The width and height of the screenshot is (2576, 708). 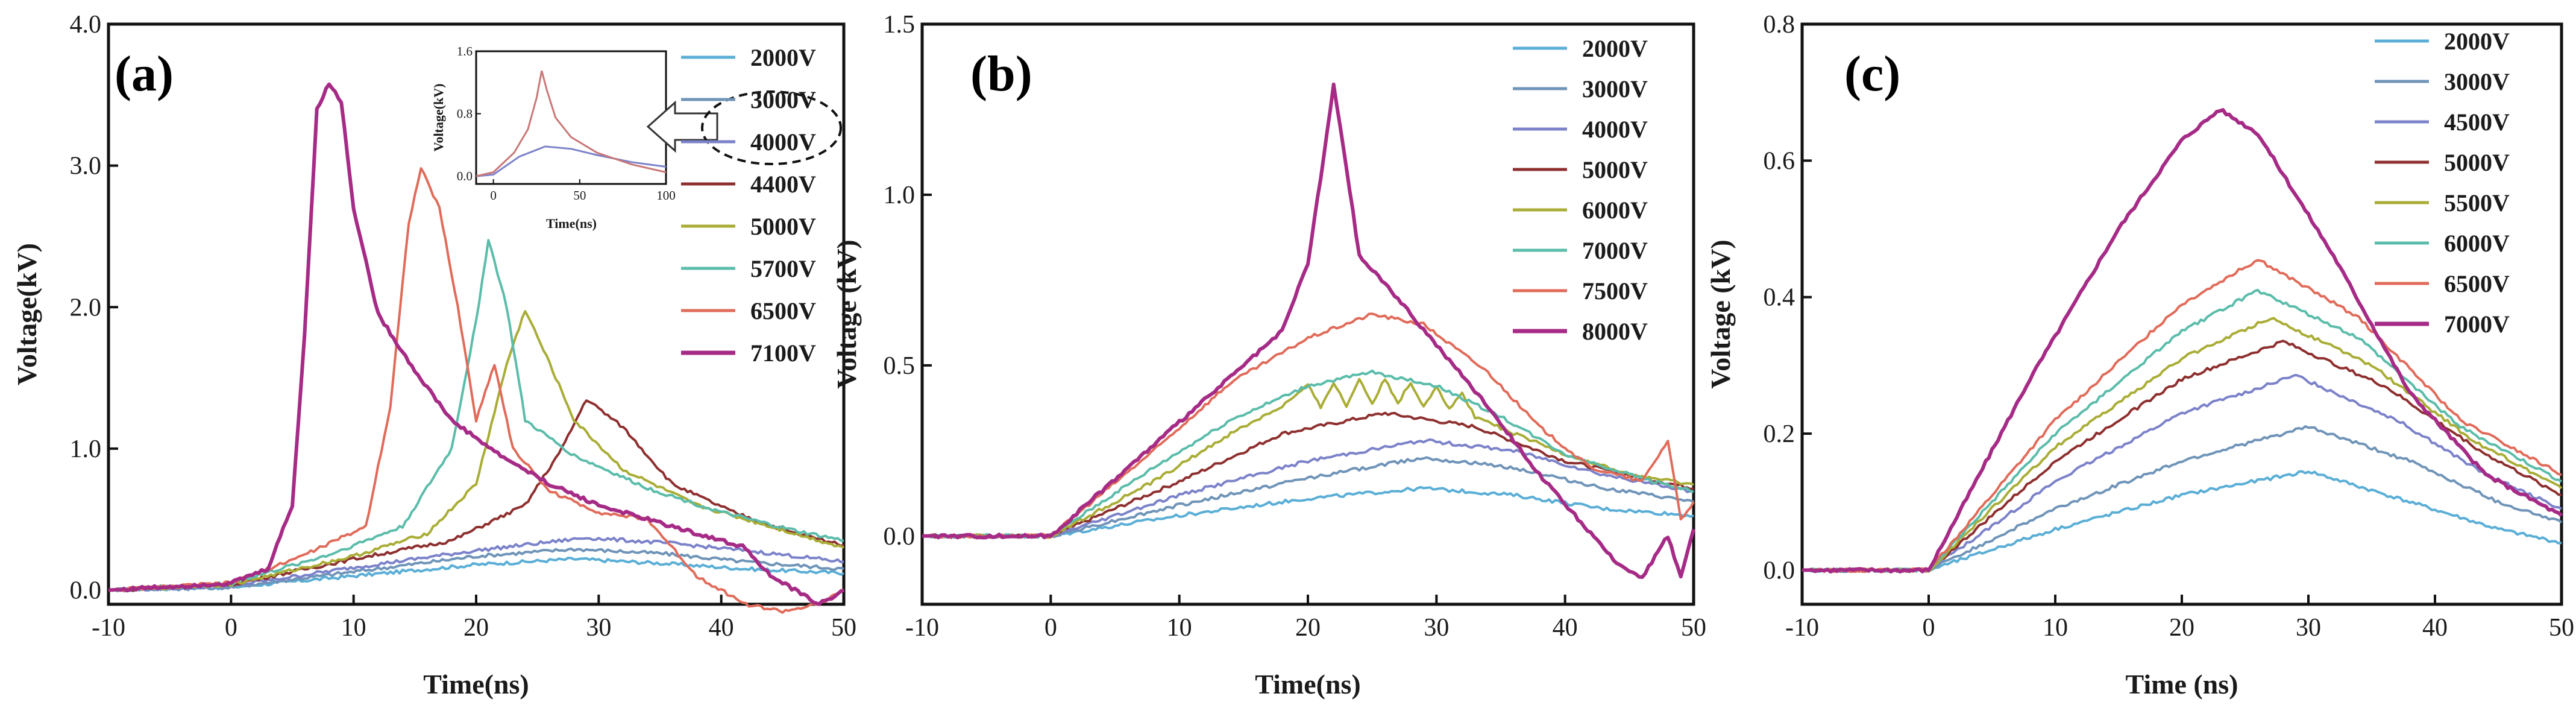 What do you see at coordinates (783, 185) in the screenshot?
I see `legend-label: 4400V` at bounding box center [783, 185].